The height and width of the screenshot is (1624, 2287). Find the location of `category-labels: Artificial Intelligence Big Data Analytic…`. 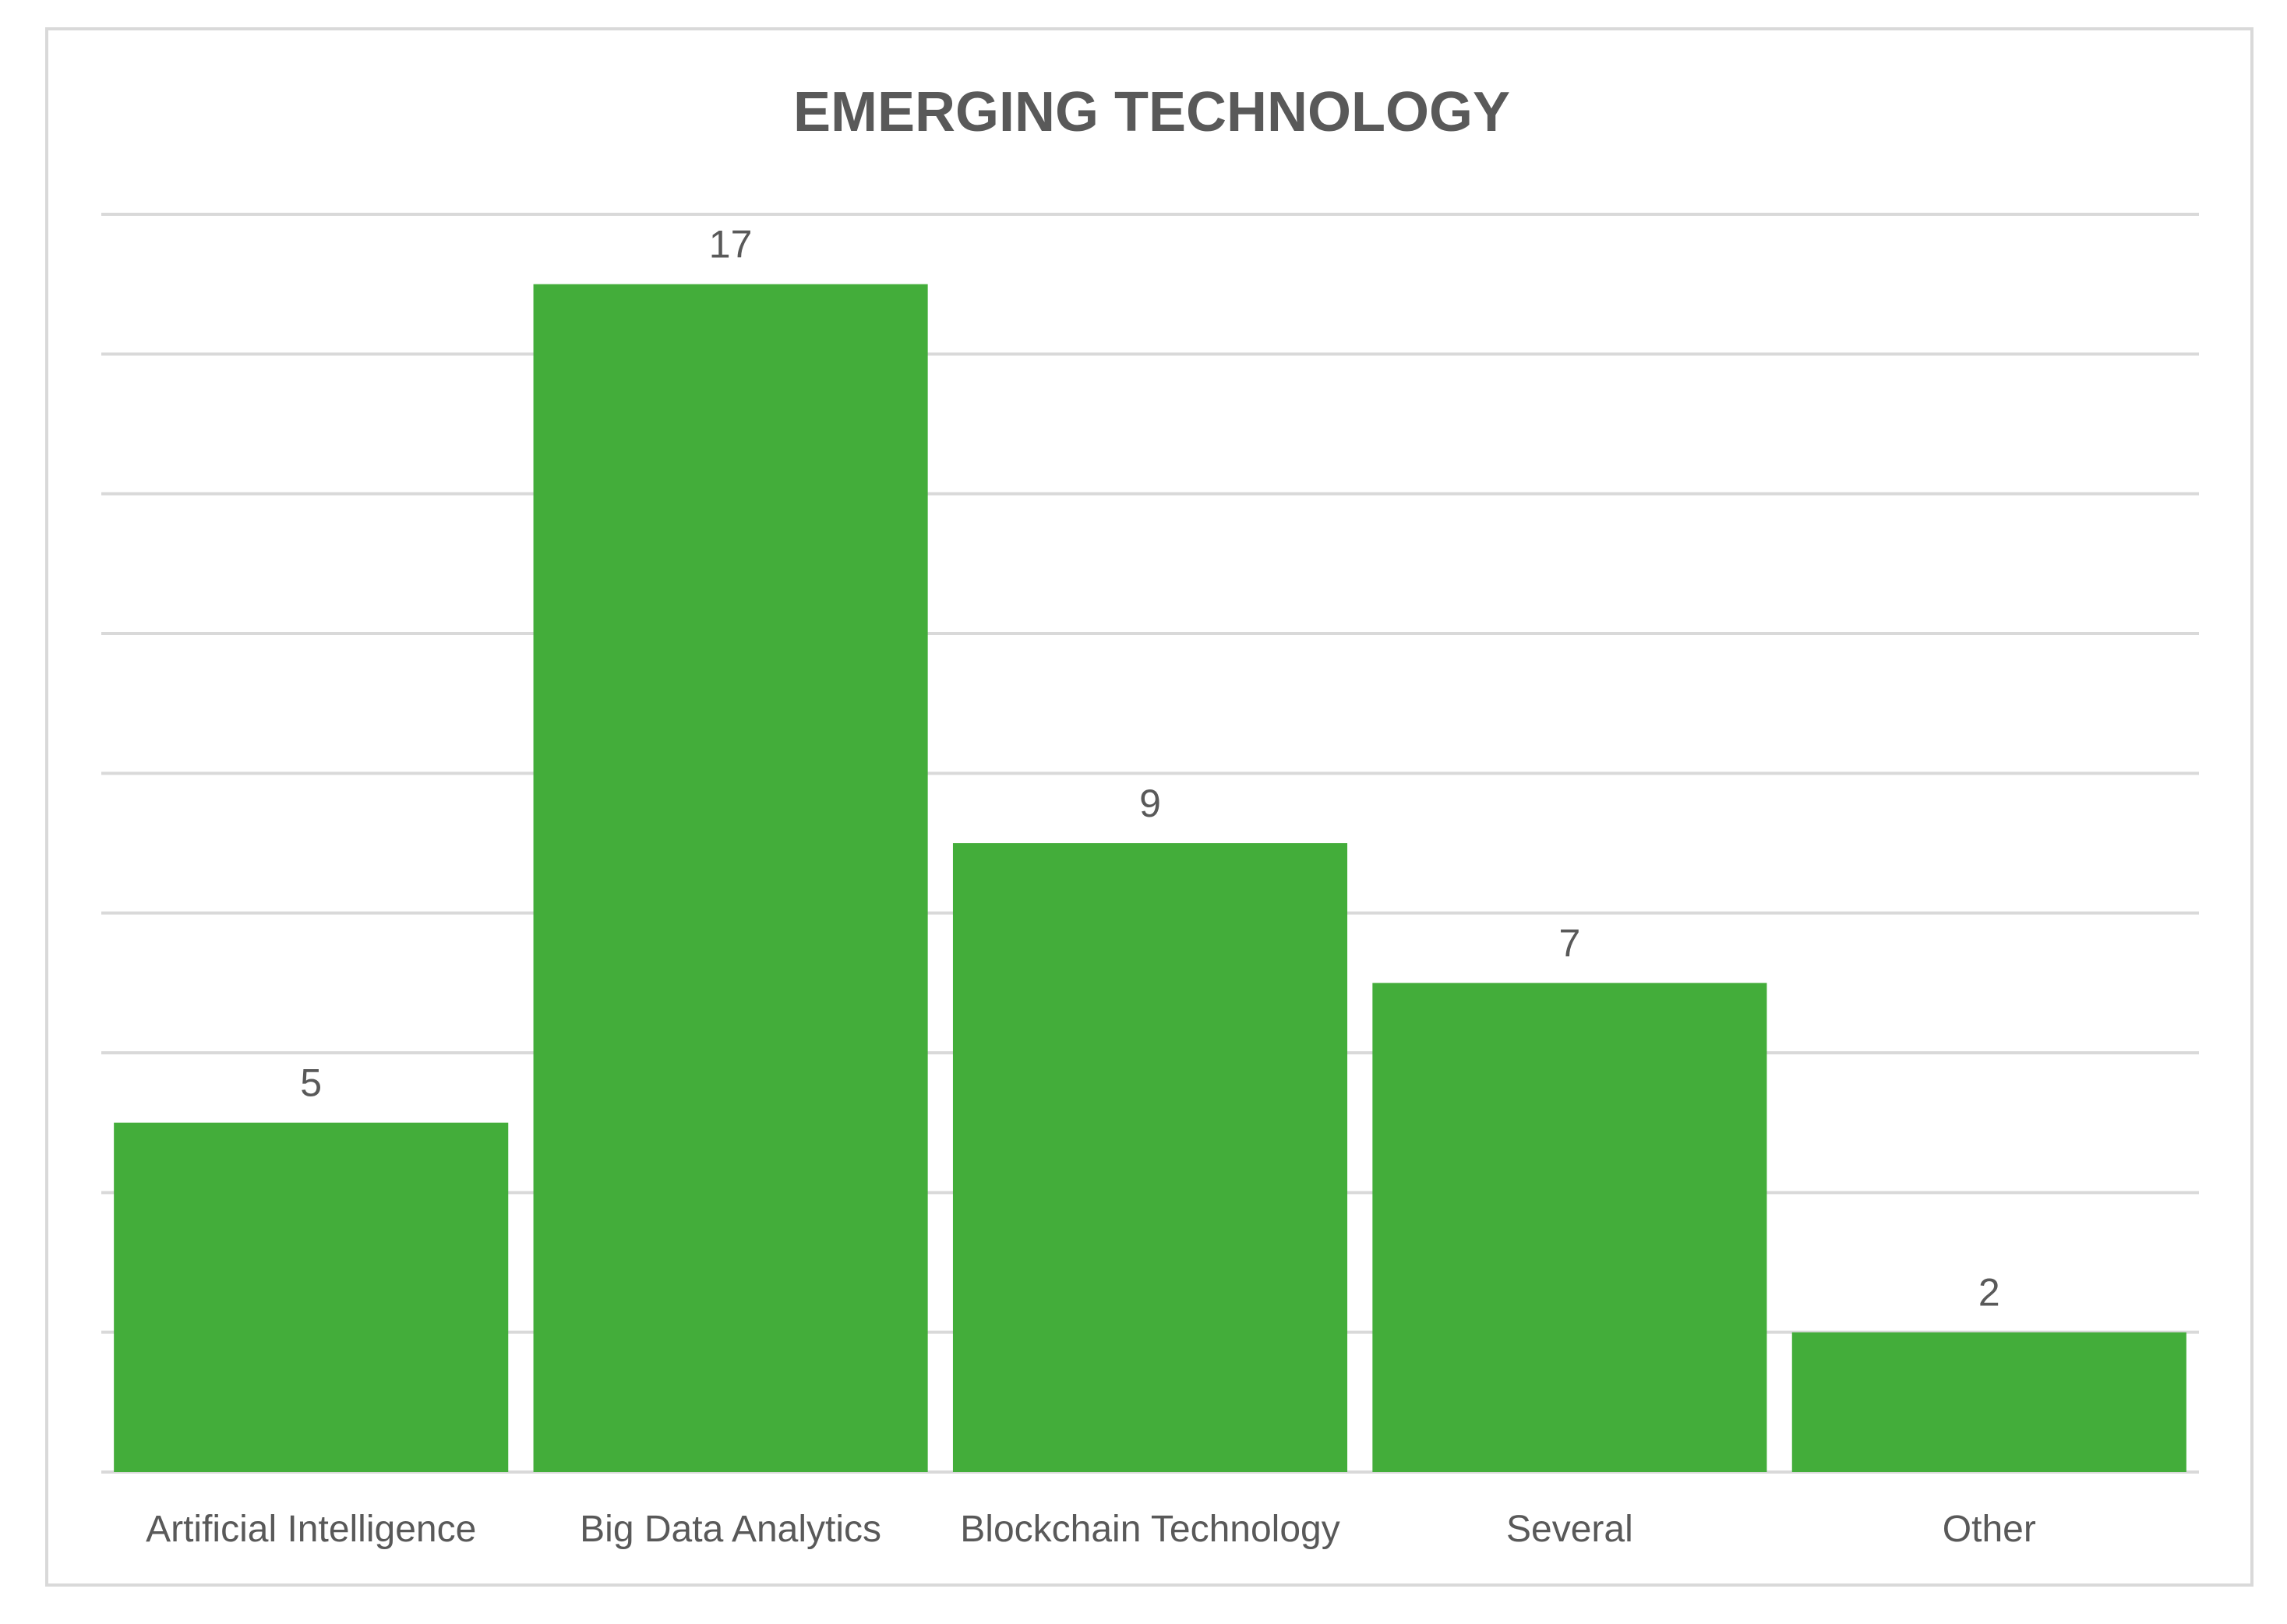

category-labels: Artificial Intelligence Big Data Analytic… is located at coordinates (1091, 1529).